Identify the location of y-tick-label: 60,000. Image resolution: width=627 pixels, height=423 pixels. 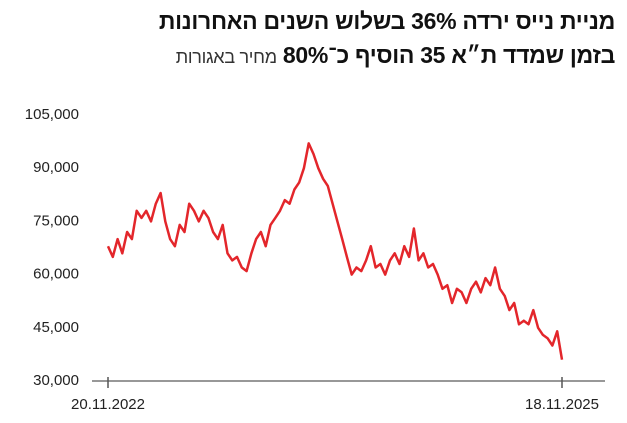
(56, 274).